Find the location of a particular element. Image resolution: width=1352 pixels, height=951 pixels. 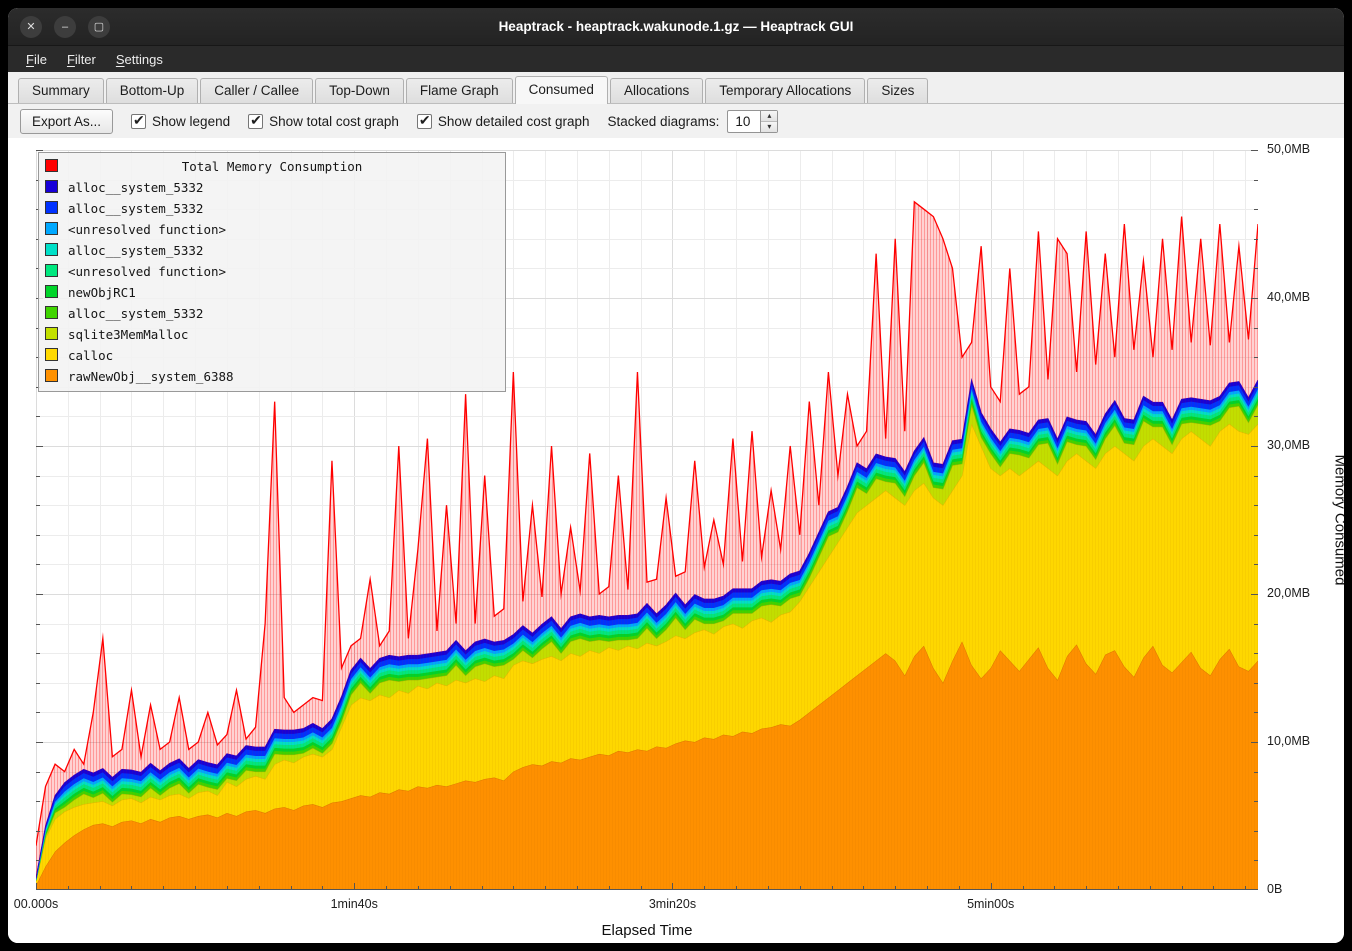

legend-item-label: rawNewObj__system_6388 is located at coordinates (151, 376).